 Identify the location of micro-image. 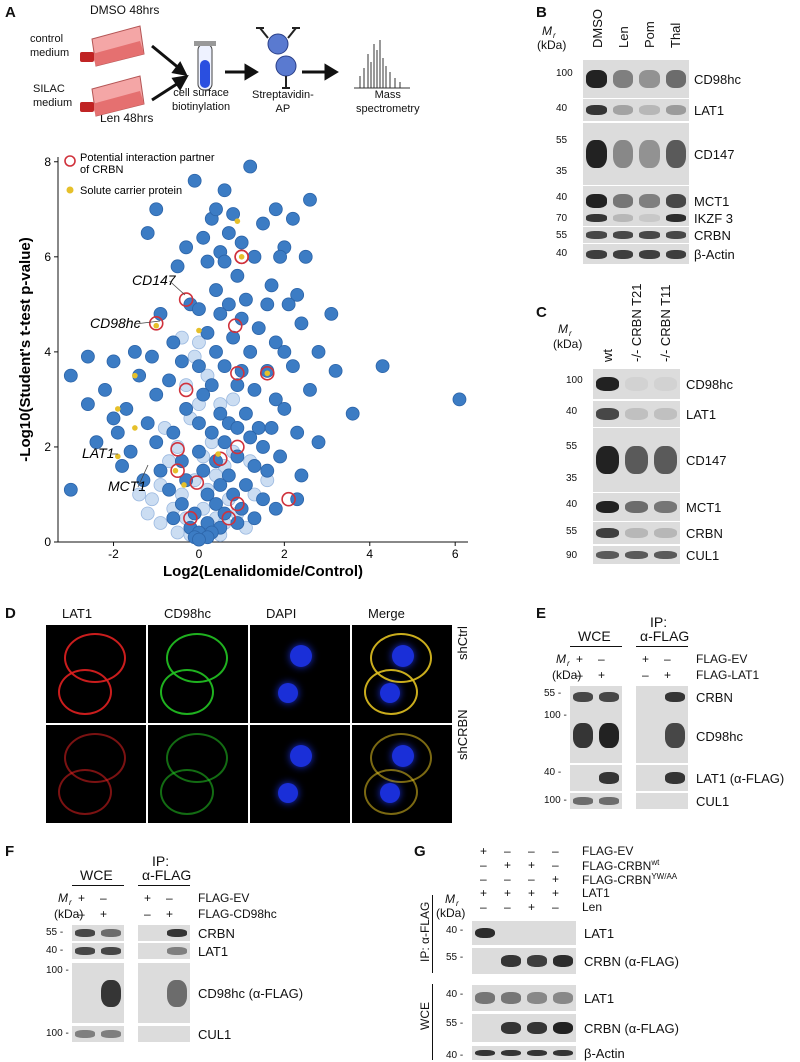
(96, 674).